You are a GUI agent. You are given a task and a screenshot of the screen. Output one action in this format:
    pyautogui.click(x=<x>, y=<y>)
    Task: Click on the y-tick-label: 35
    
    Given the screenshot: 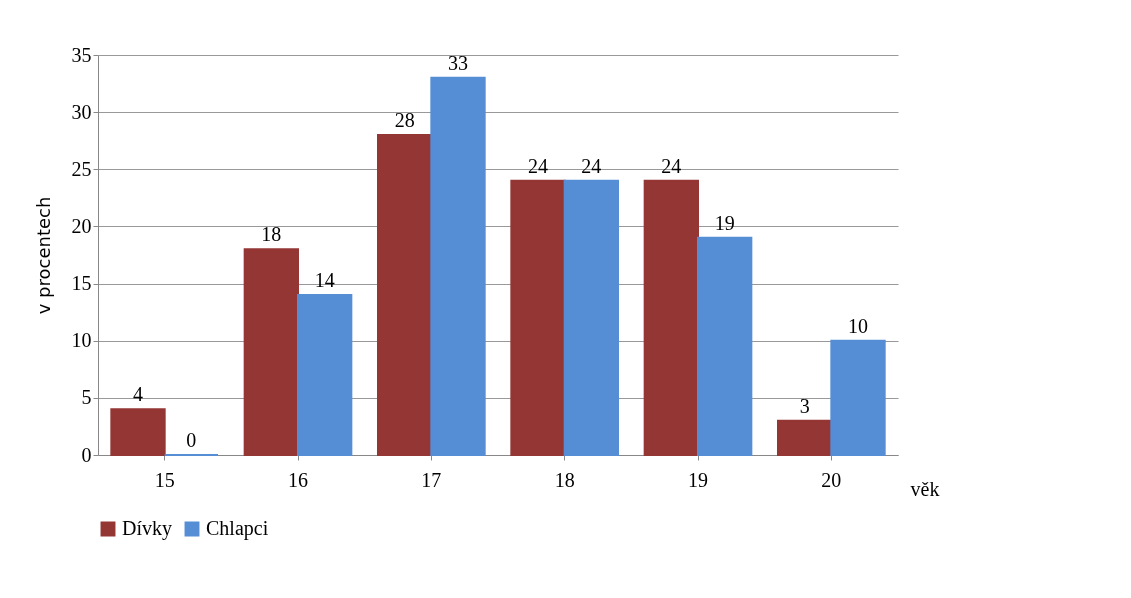 What is the action you would take?
    pyautogui.click(x=81, y=54)
    